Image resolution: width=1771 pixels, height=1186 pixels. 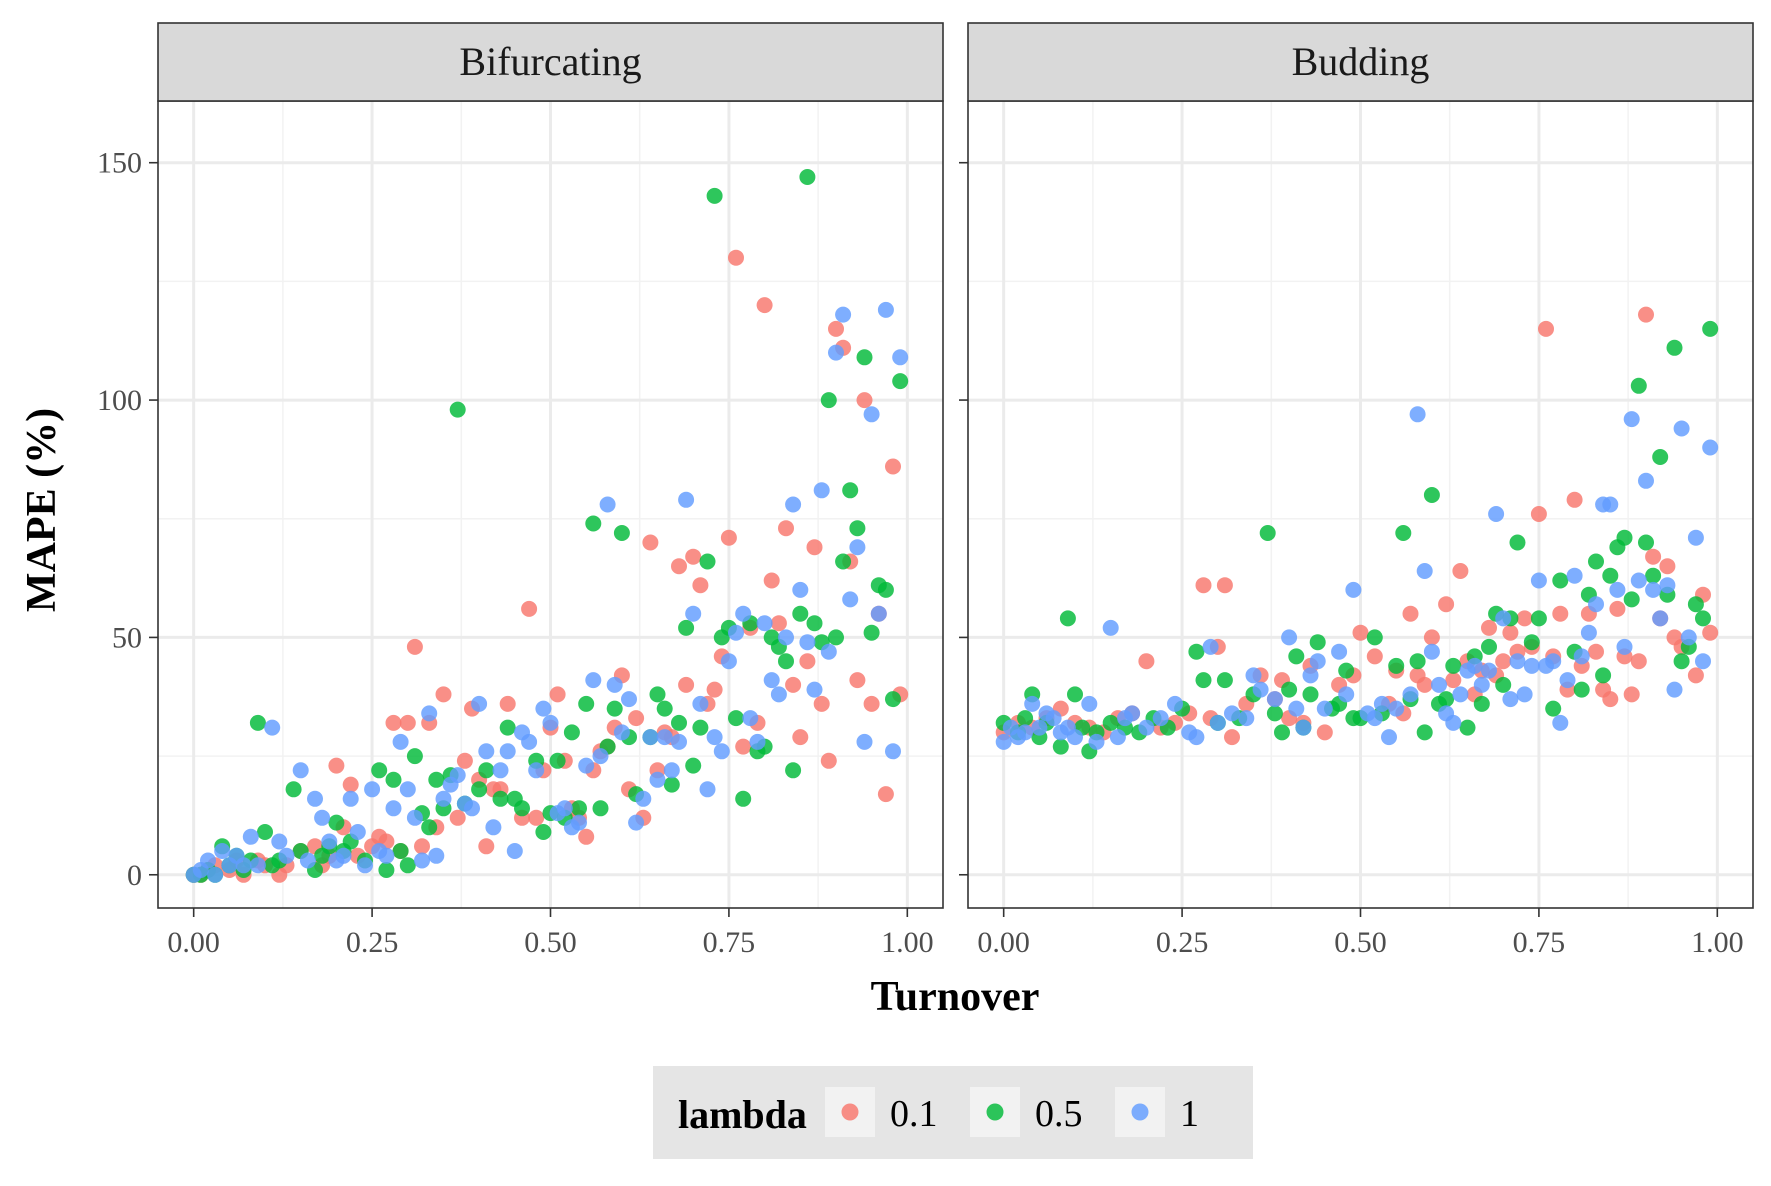 What do you see at coordinates (1360, 62) in the screenshot?
I see `facet-strip` at bounding box center [1360, 62].